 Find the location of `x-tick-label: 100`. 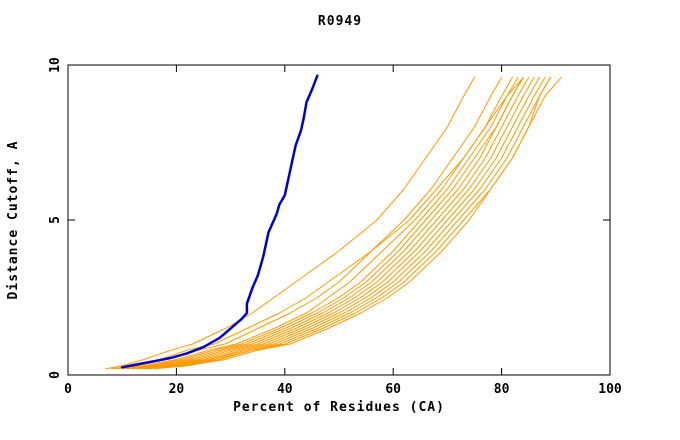

x-tick-label: 100 is located at coordinates (610, 389).